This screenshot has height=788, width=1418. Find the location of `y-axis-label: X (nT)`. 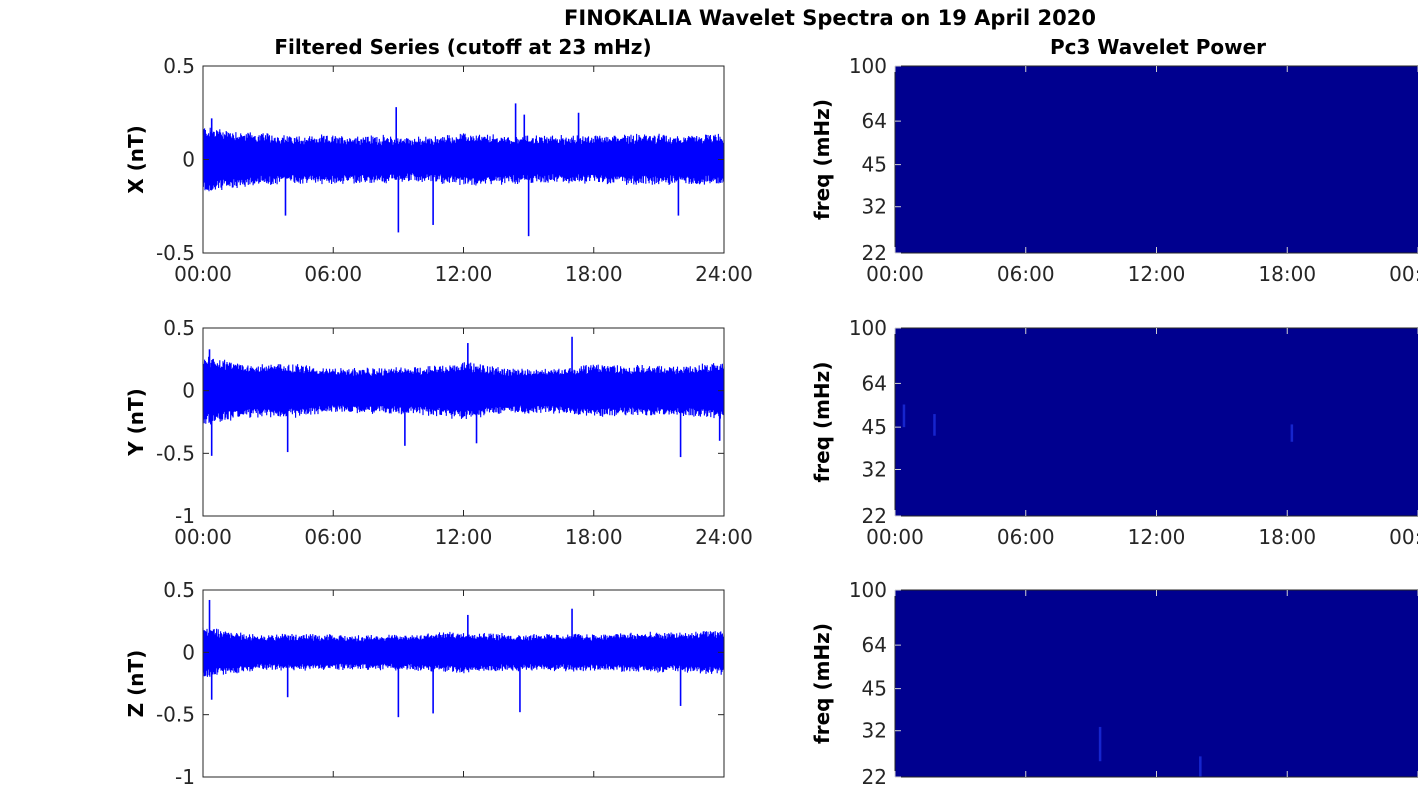

y-axis-label: X (nT) is located at coordinates (136, 159).